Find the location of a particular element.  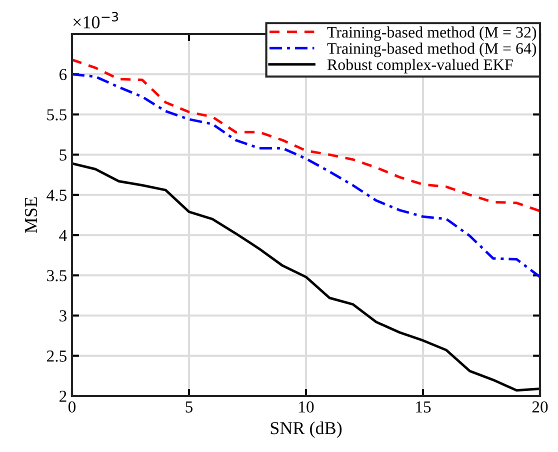

x-axis-title: SNR (dB) is located at coordinates (306, 430).